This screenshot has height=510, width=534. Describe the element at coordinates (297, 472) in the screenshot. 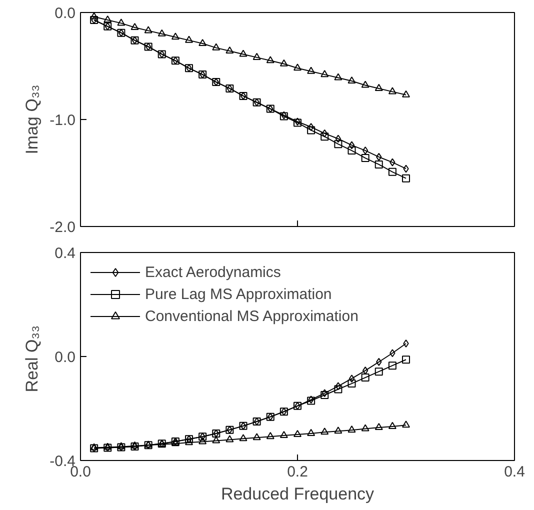

I see `x-tick-label: 0.2` at that location.